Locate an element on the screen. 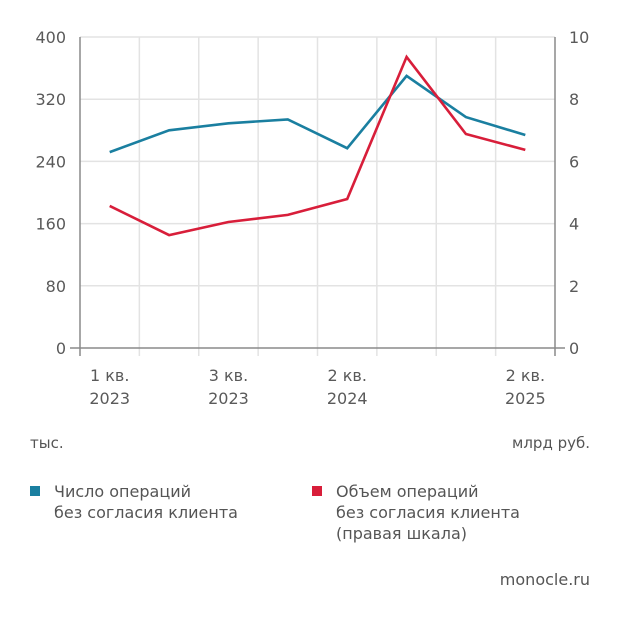 This screenshot has height=618, width=620. x-tick-label-year: 2025 is located at coordinates (525, 398).